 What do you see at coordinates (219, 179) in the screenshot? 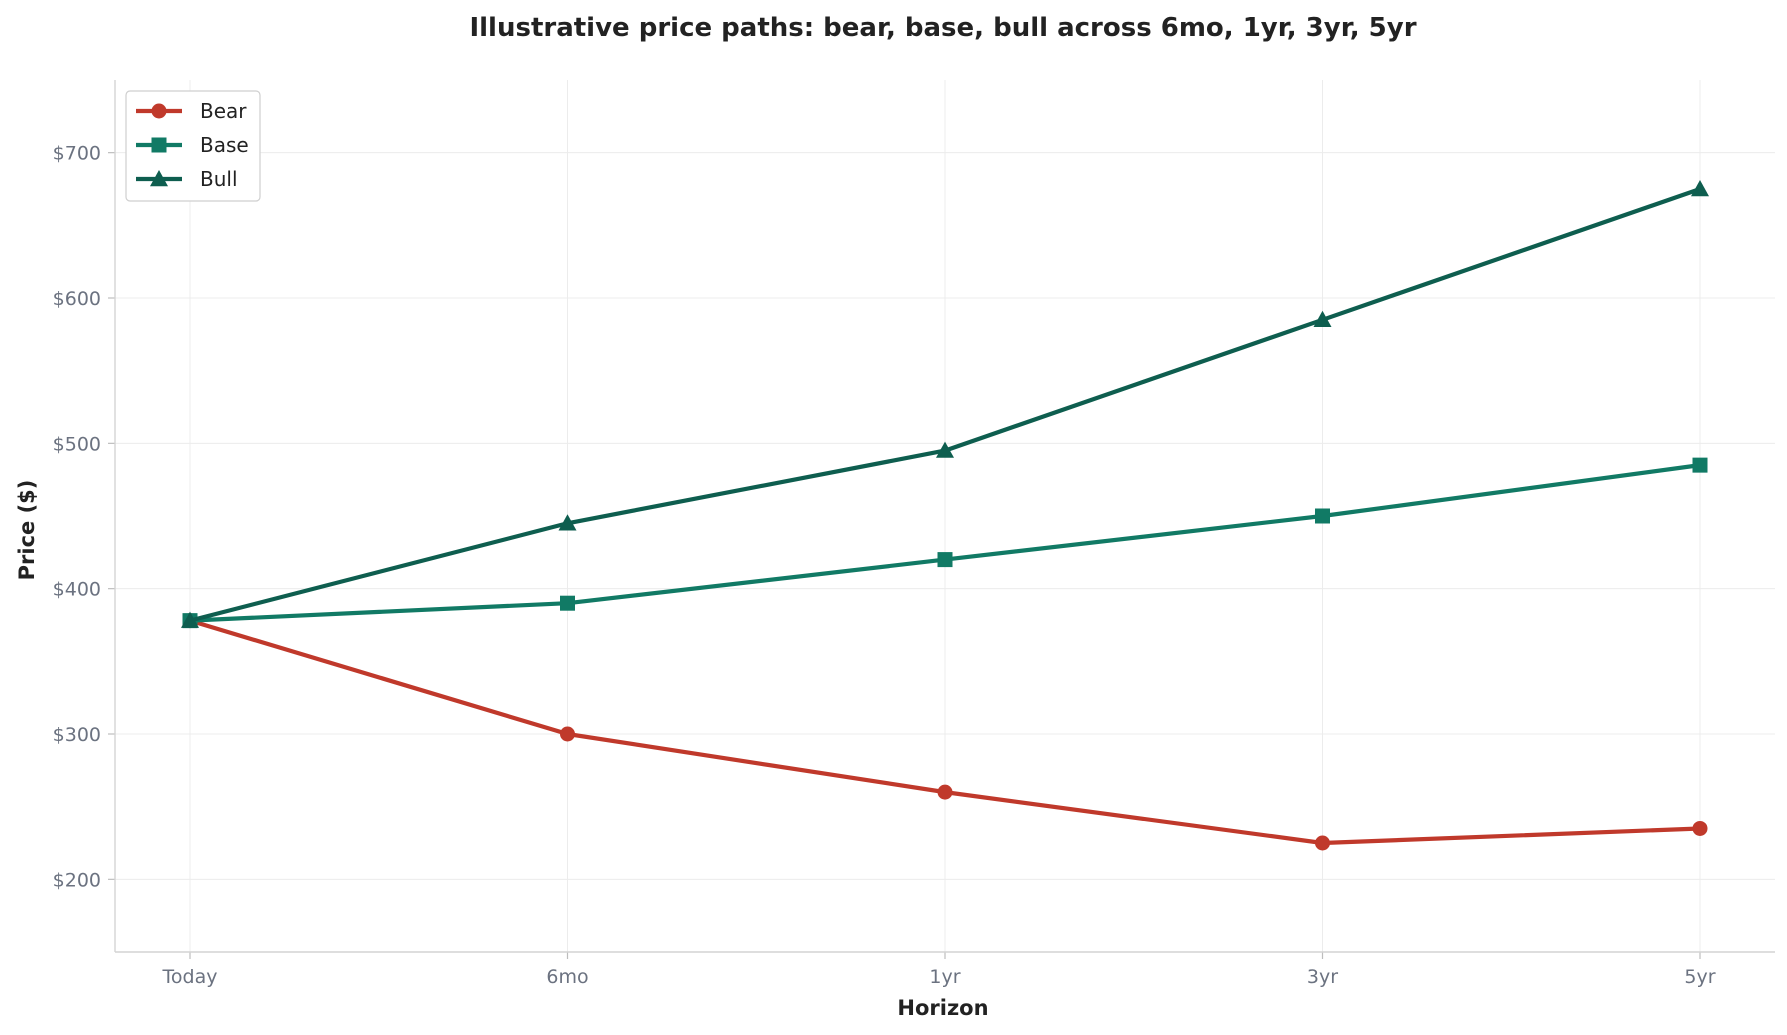
I see `legend-label: Bull` at bounding box center [219, 179].